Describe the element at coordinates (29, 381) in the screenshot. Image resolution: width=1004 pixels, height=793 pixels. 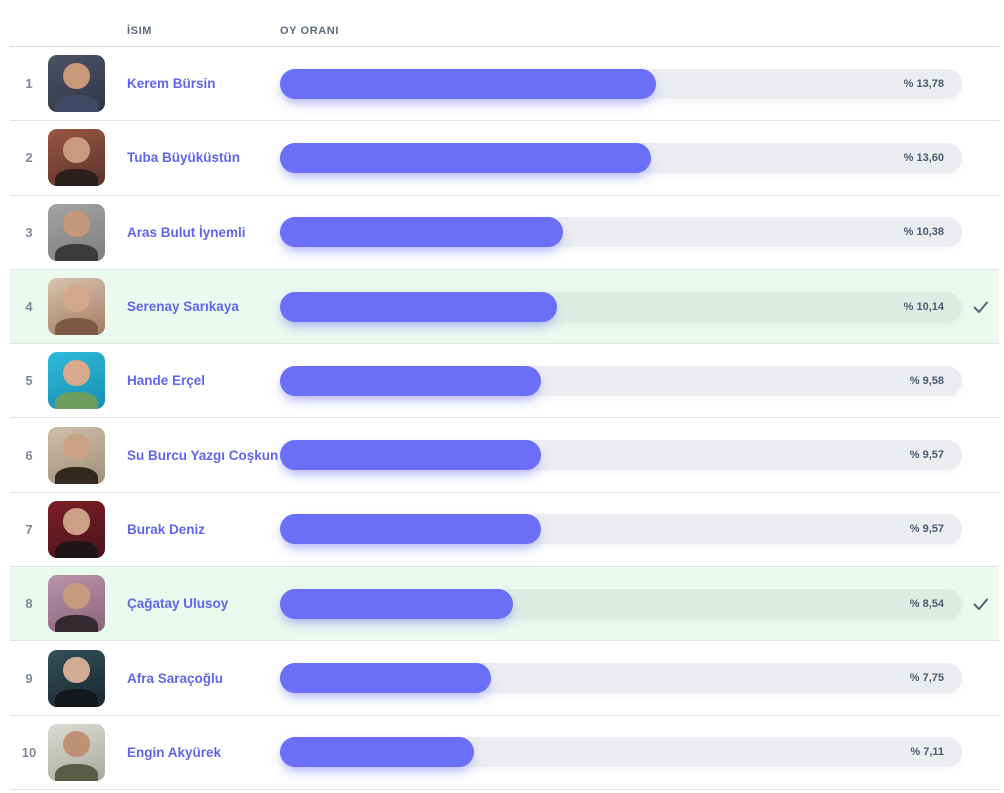
I see `rank-number: 5` at that location.